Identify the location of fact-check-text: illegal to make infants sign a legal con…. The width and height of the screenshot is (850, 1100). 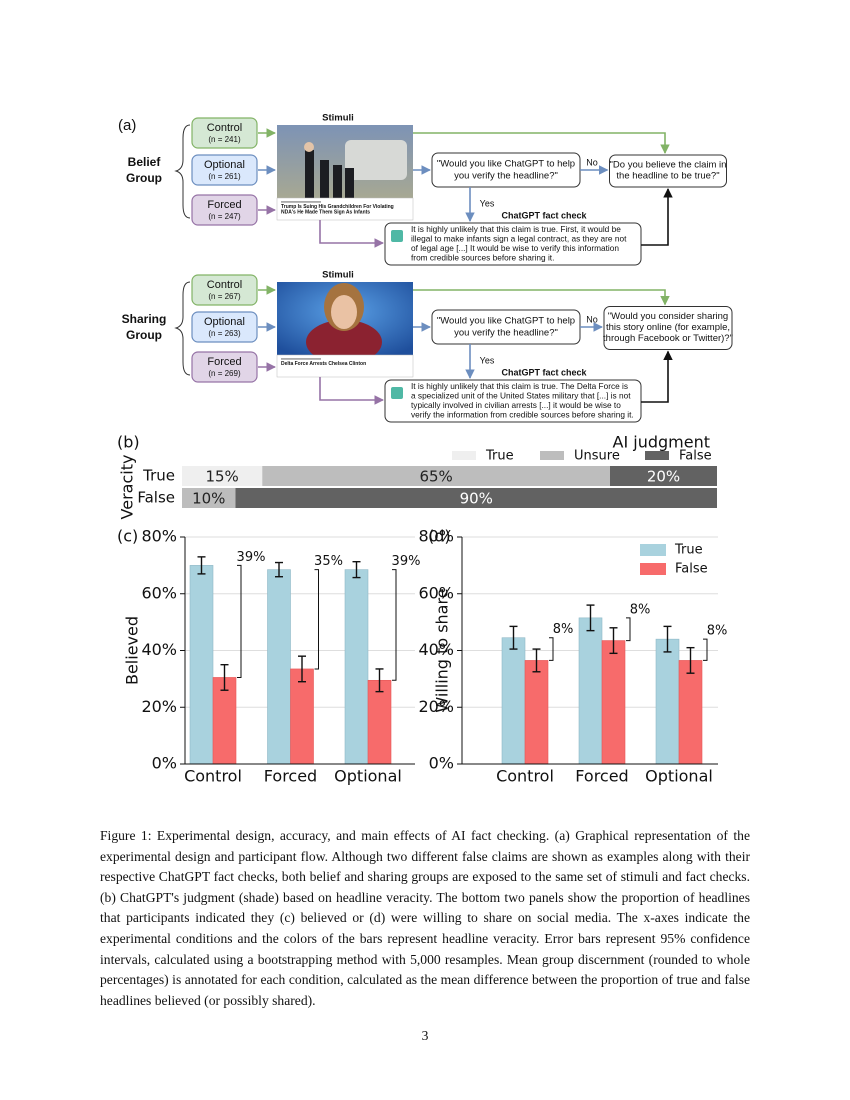
(519, 239).